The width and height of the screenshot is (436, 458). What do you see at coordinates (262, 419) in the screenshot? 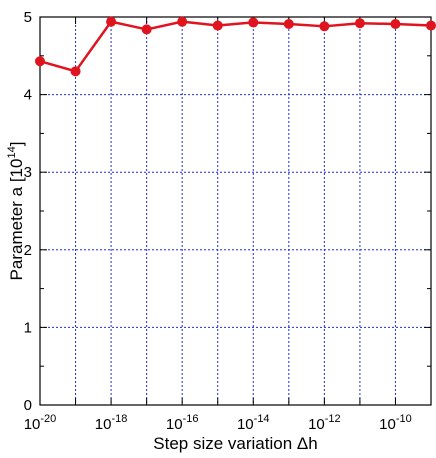
I see `x-tick-label-exponent: -14` at bounding box center [262, 419].